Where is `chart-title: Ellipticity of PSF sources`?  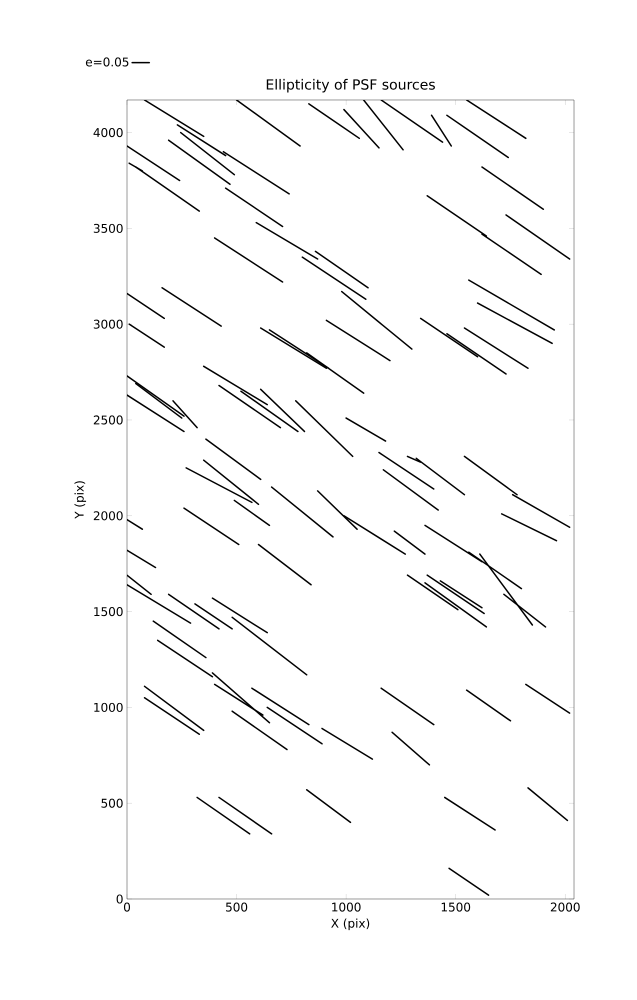 chart-title: Ellipticity of PSF sources is located at coordinates (350, 85).